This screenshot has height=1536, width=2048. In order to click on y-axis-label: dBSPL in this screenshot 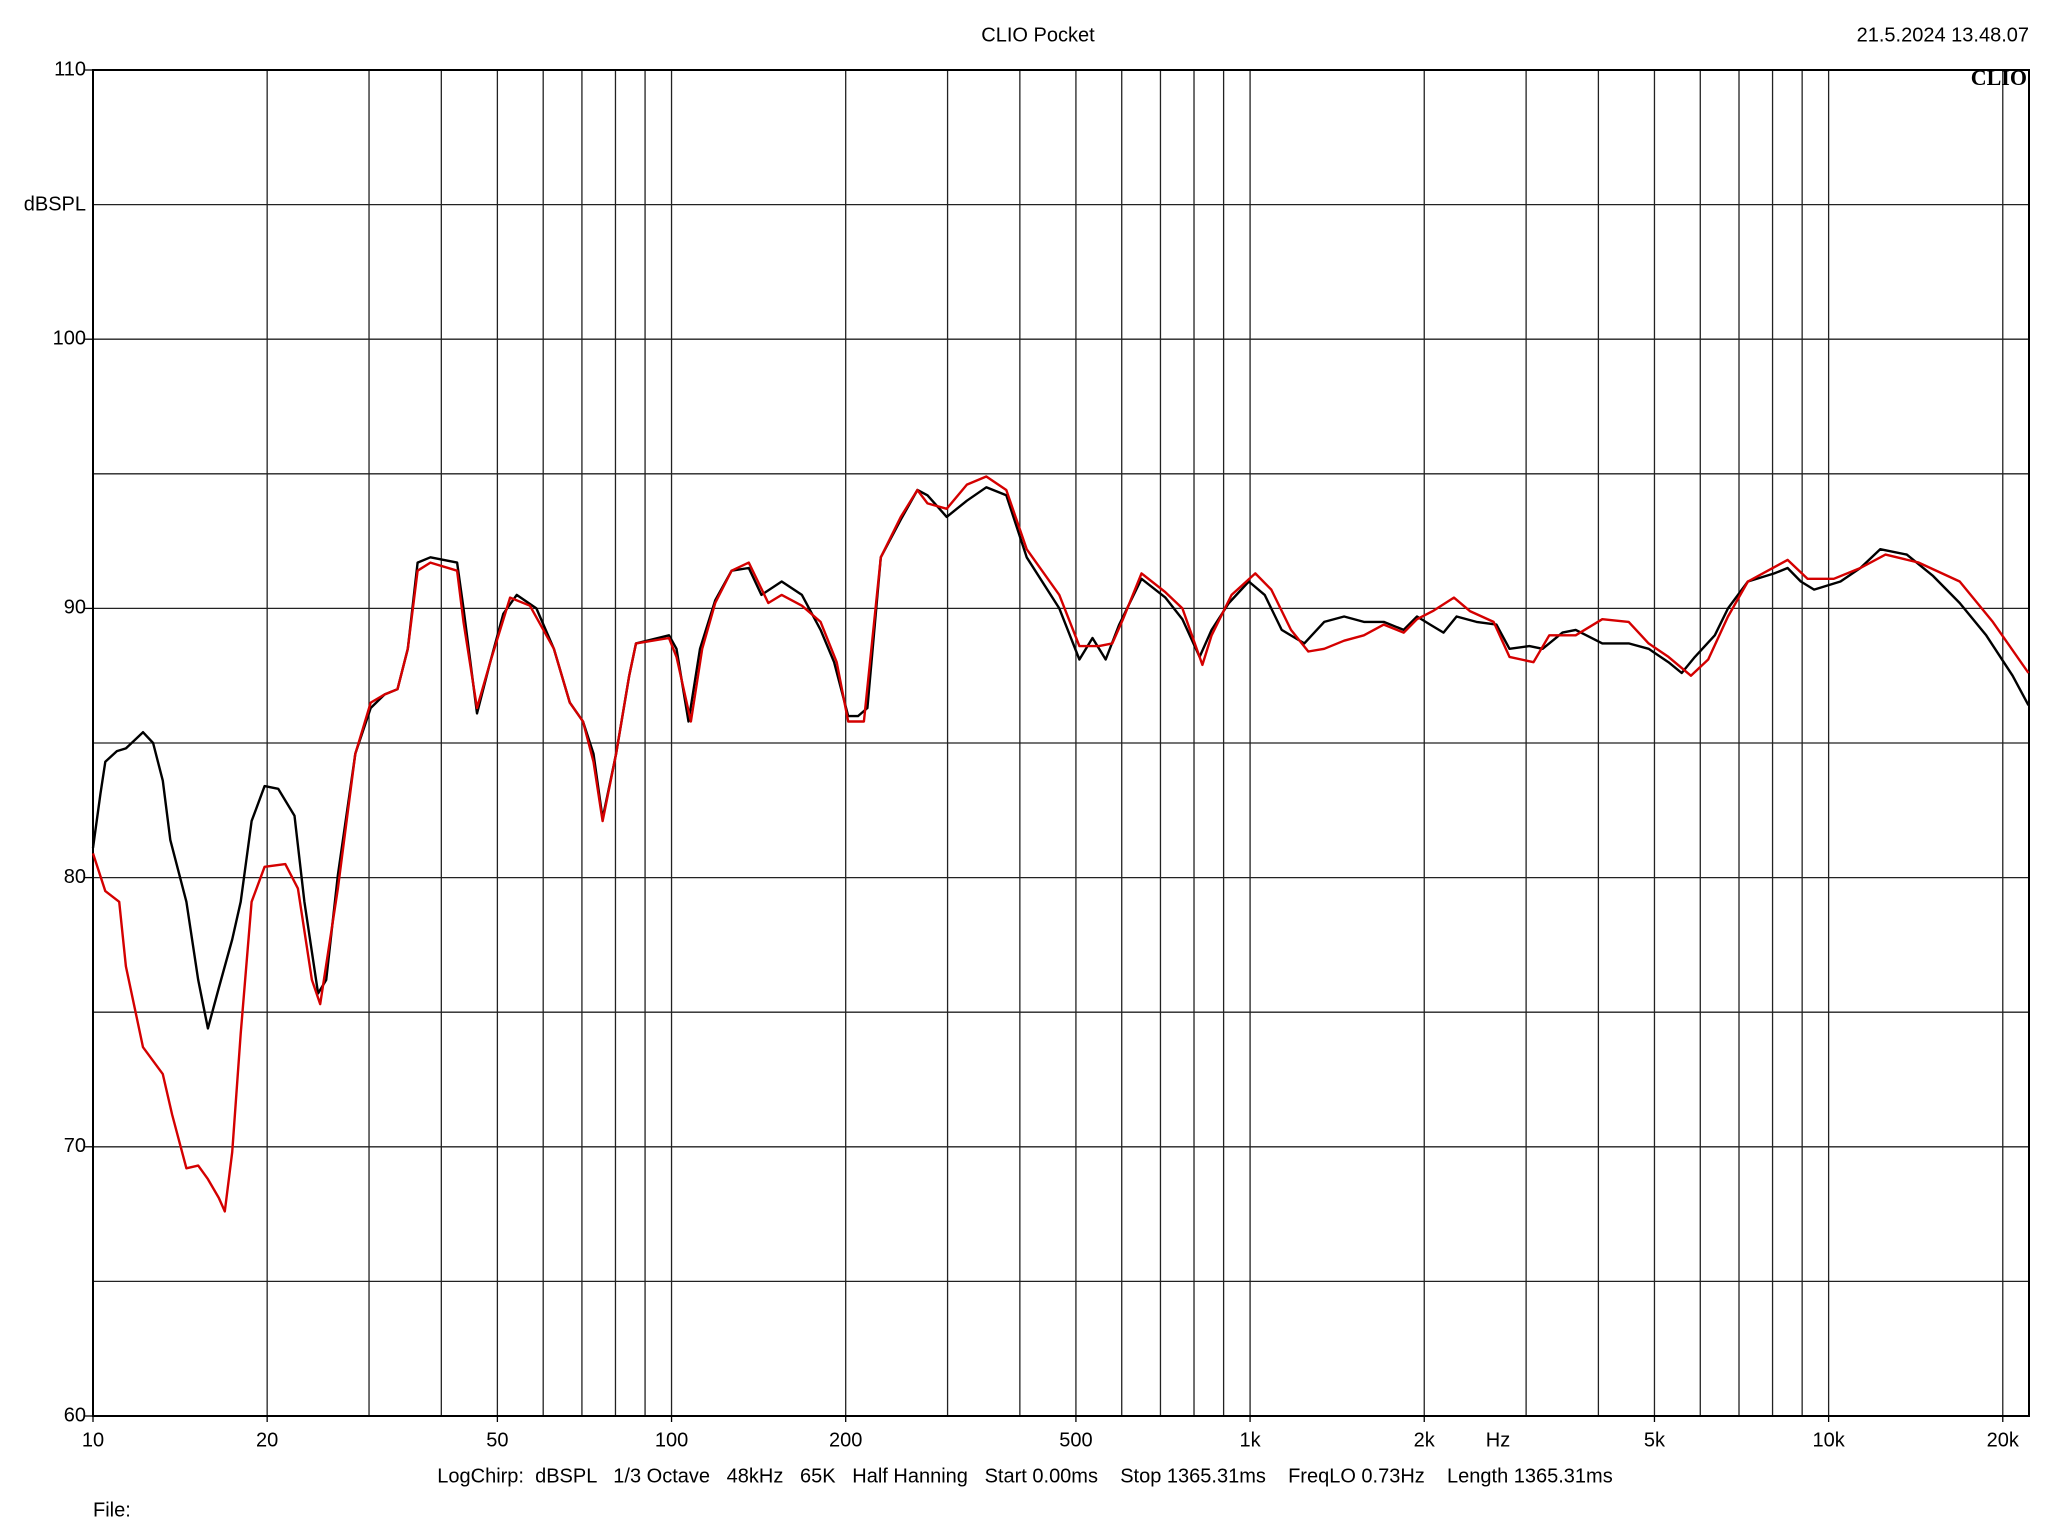, I will do `click(55, 204)`.